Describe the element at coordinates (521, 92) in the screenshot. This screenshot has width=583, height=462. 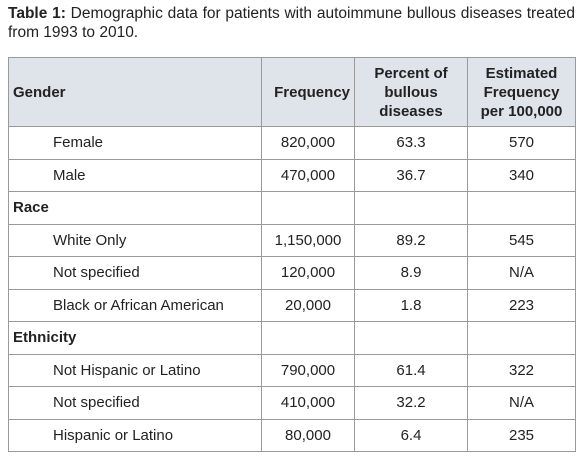
I see `header-cell: Estimated Frequency per 100,000` at that location.